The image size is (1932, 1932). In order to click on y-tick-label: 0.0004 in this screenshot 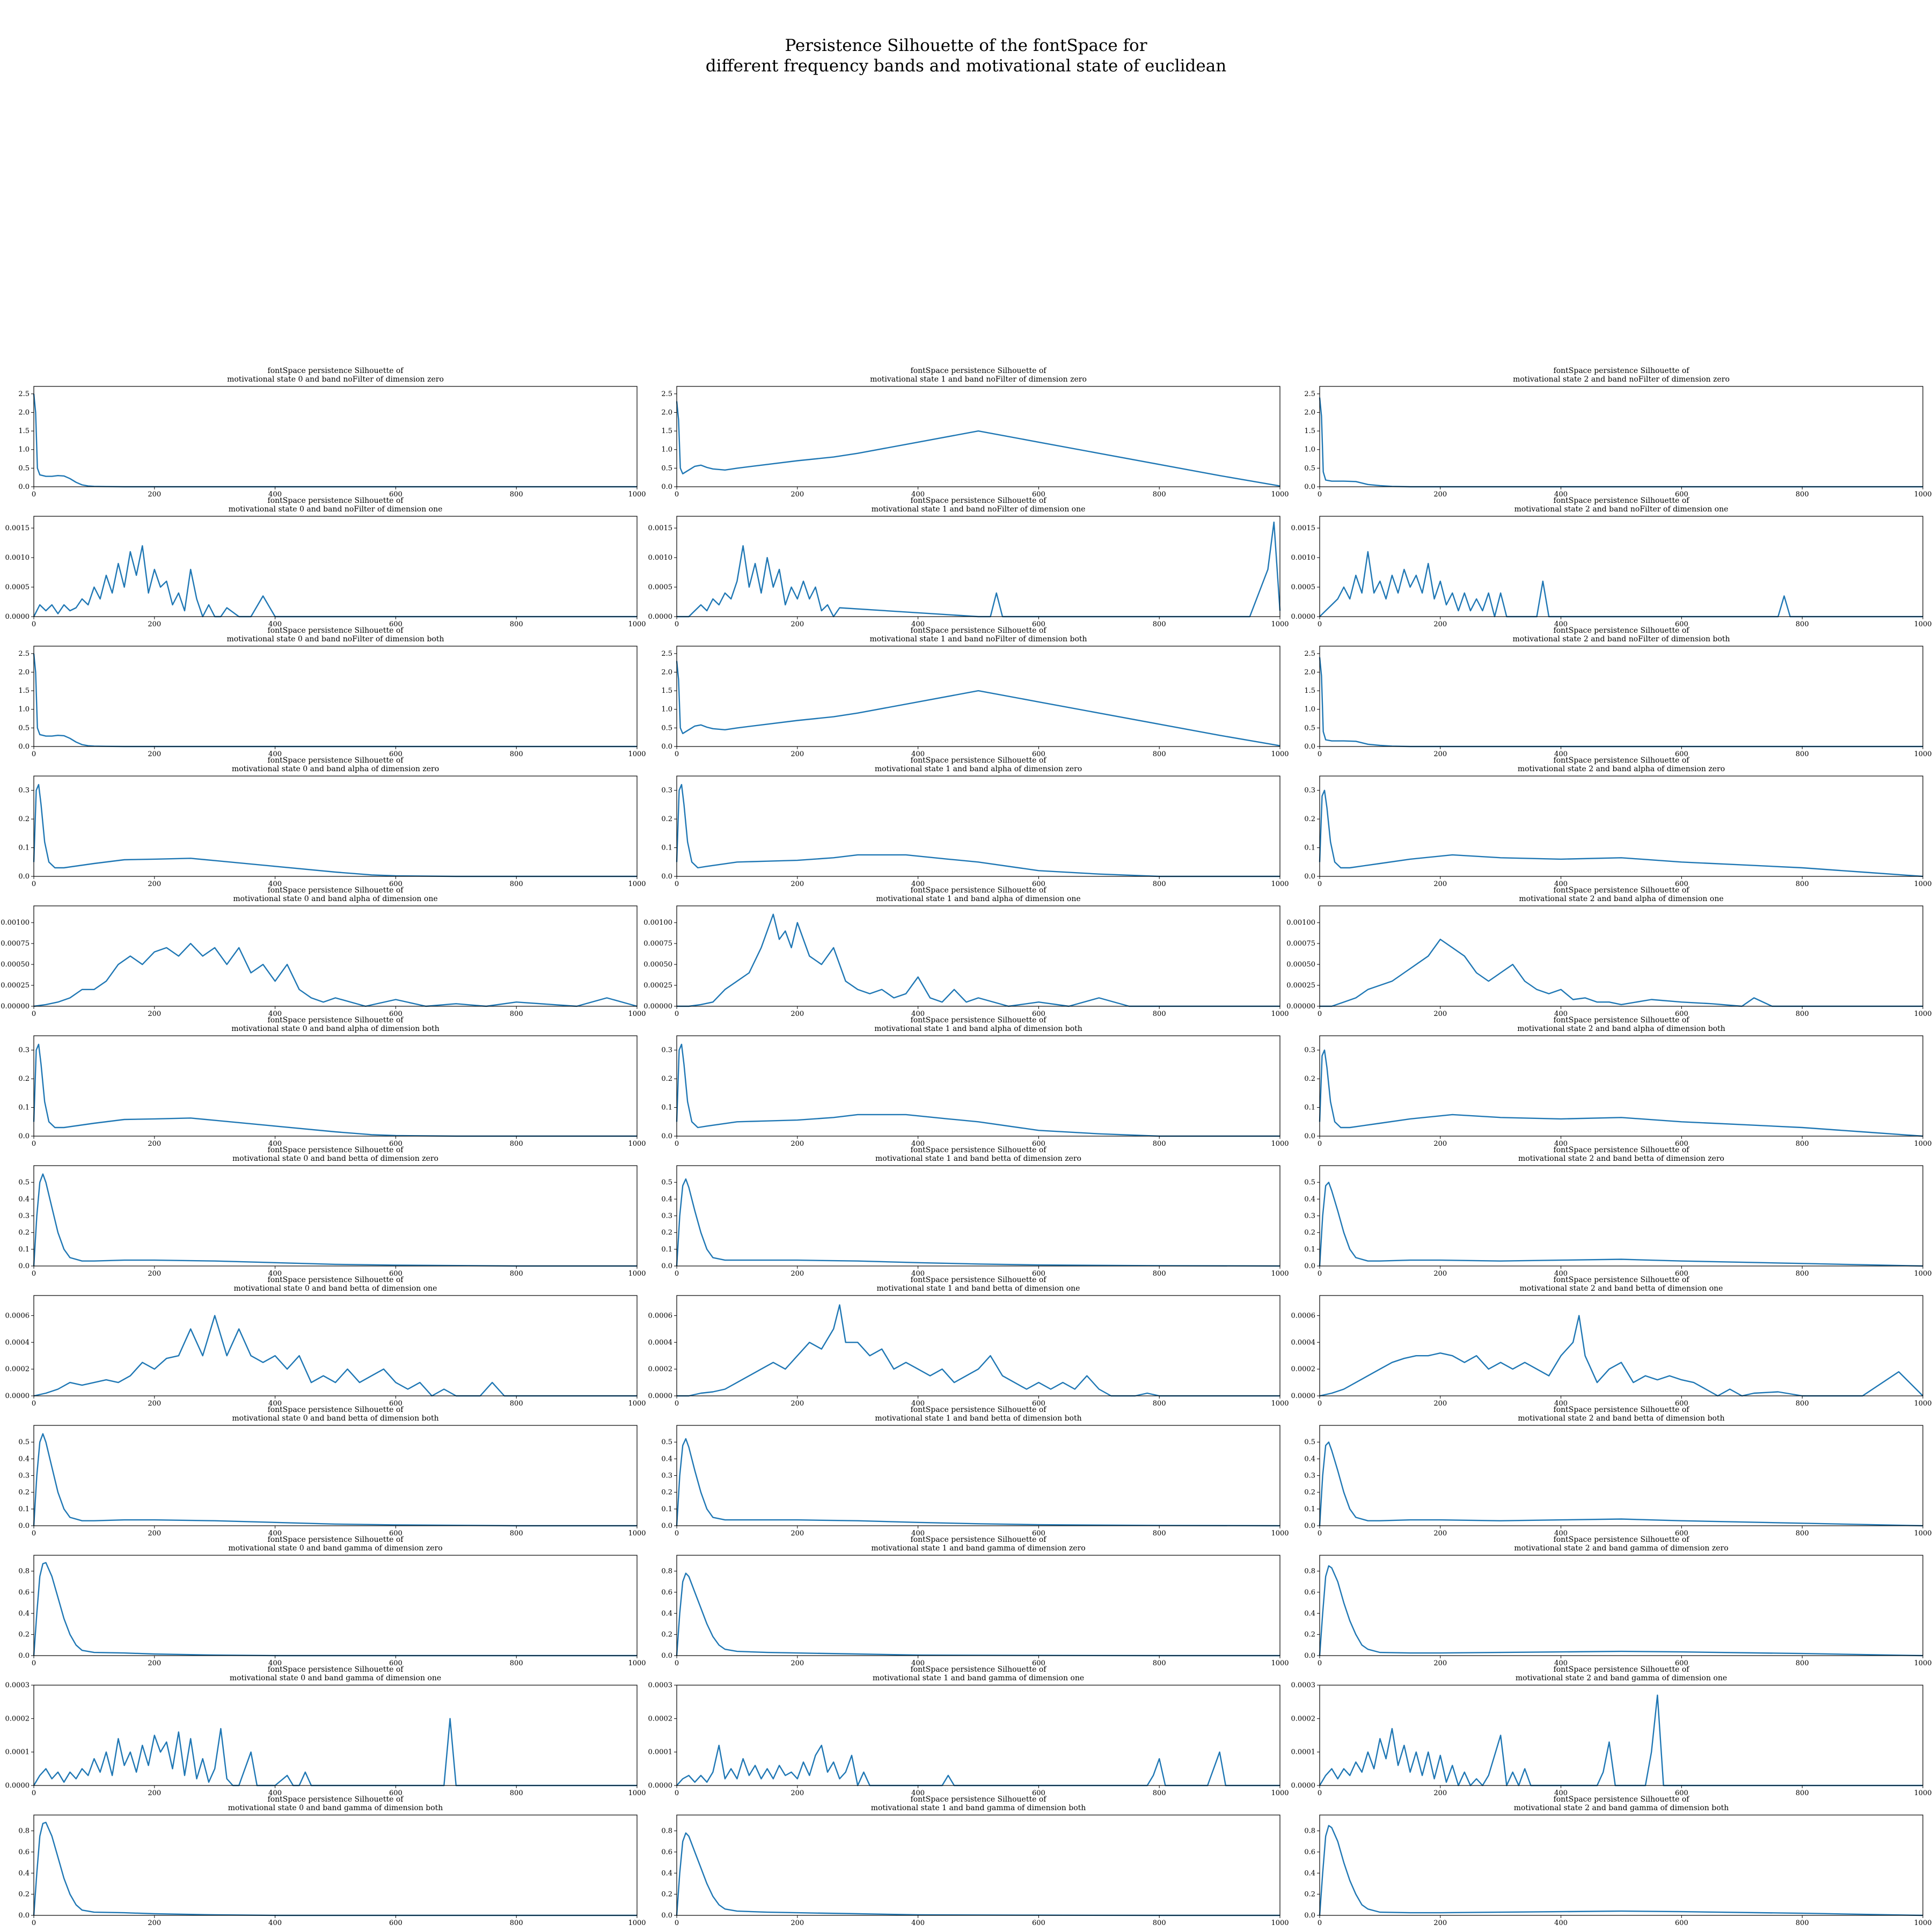, I will do `click(17, 1342)`.